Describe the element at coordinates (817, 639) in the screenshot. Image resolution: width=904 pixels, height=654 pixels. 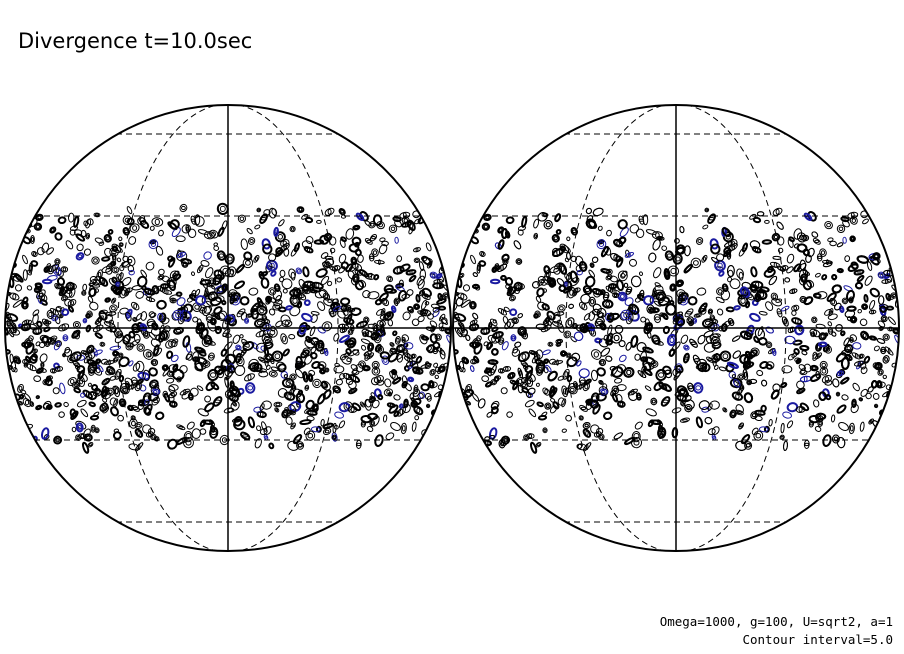
I see `contour-note: Contour interval=5.0` at that location.